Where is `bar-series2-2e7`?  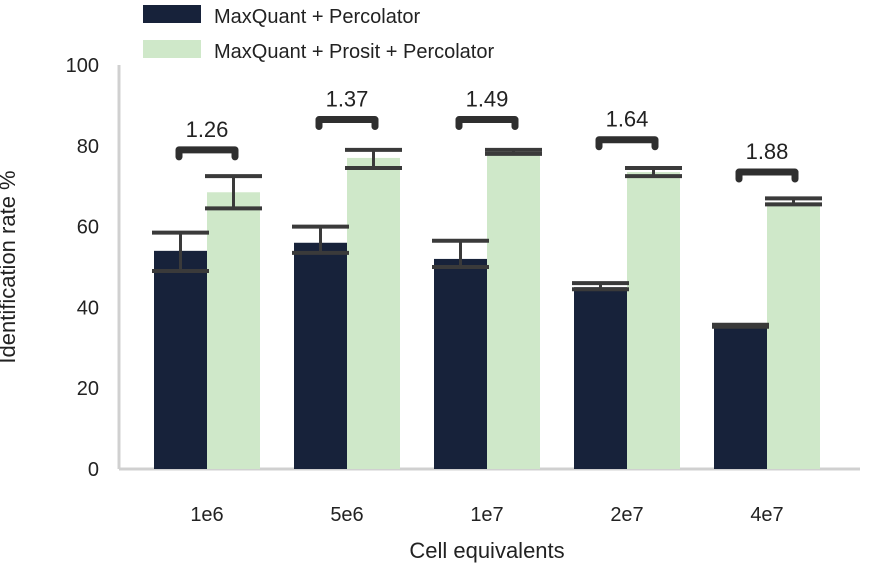
bar-series2-2e7 is located at coordinates (653, 320).